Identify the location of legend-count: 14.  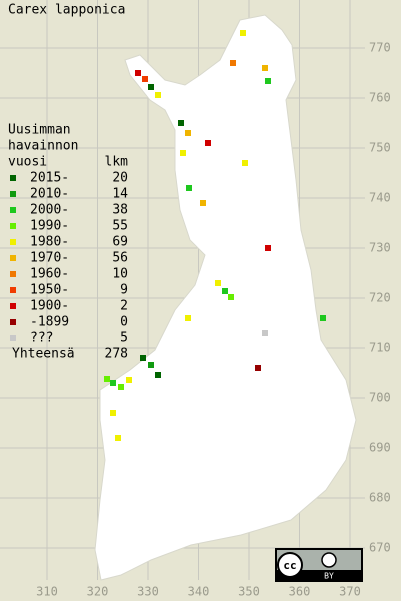
(120, 194).